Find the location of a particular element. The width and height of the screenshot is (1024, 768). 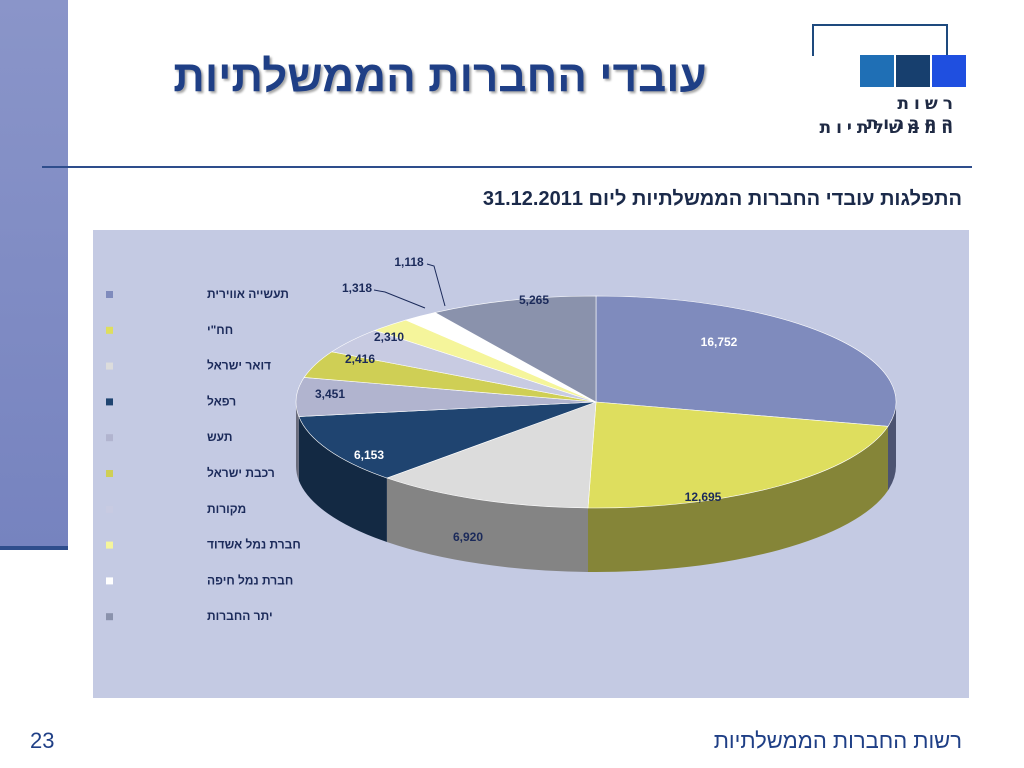

legend-label-4: תעש is located at coordinates (219, 437).